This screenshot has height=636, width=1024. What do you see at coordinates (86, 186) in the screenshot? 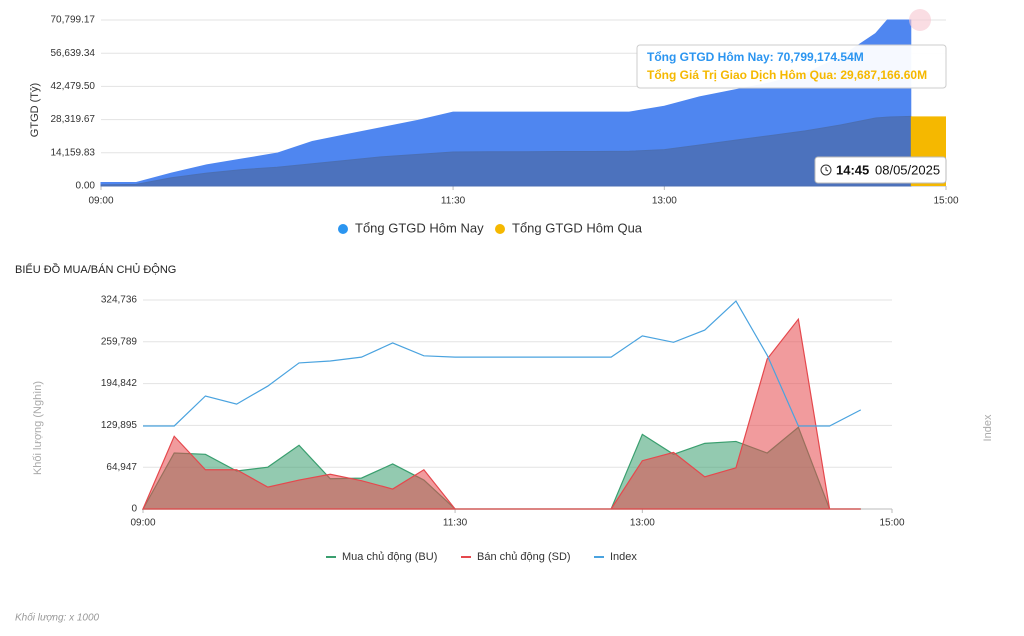
I see `y-tick-label: 0.00` at bounding box center [86, 186].